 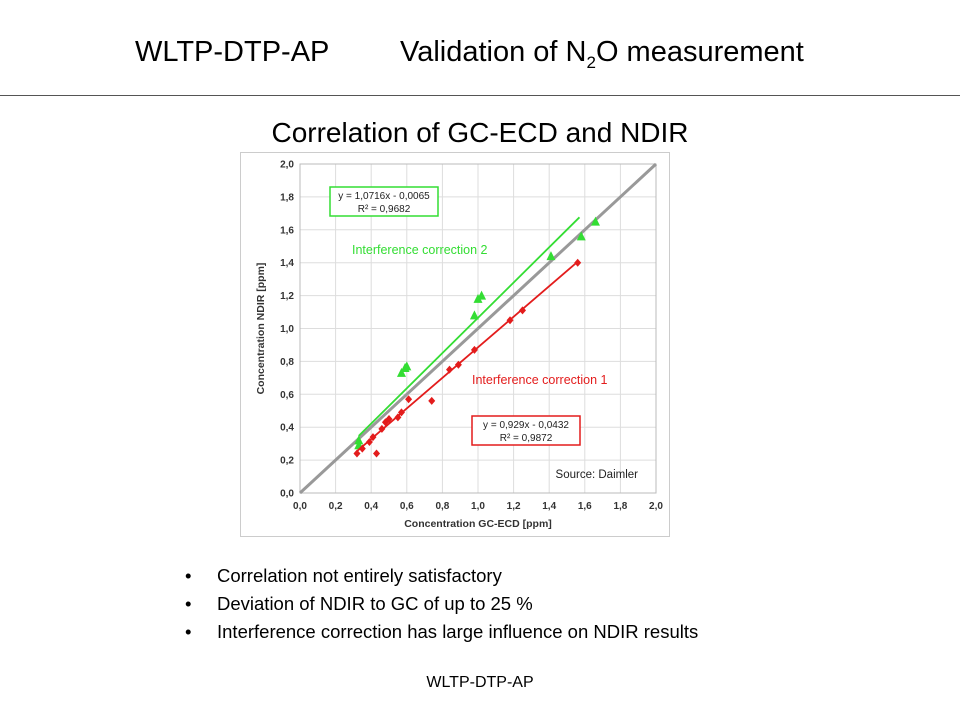 I want to click on x-tick-label: 1,8, so click(x=620, y=506).